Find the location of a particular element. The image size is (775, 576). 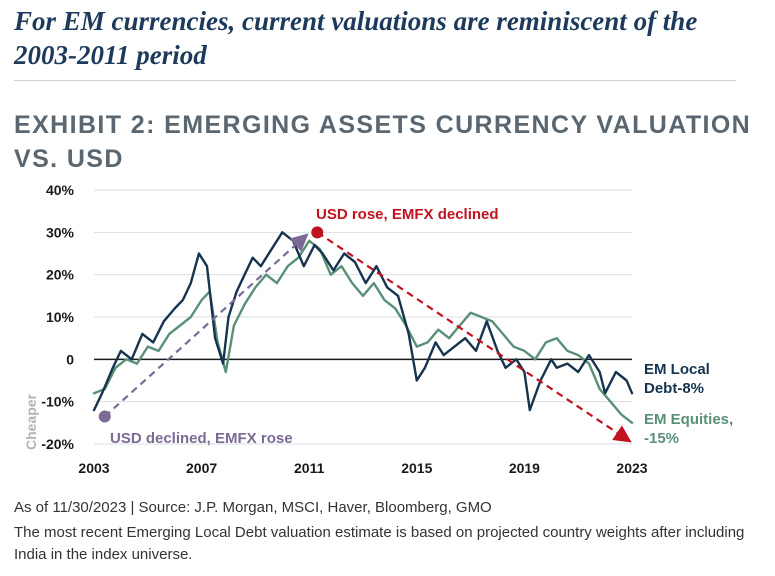

x-tick-label: 2011 is located at coordinates (309, 468).